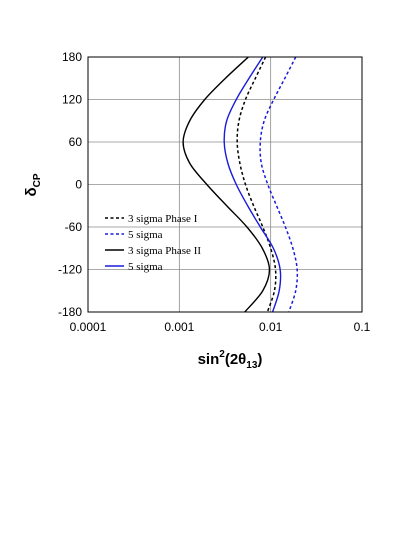 This screenshot has height=537, width=415. What do you see at coordinates (259, 359) in the screenshot?
I see `x-axis-title-close: )` at bounding box center [259, 359].